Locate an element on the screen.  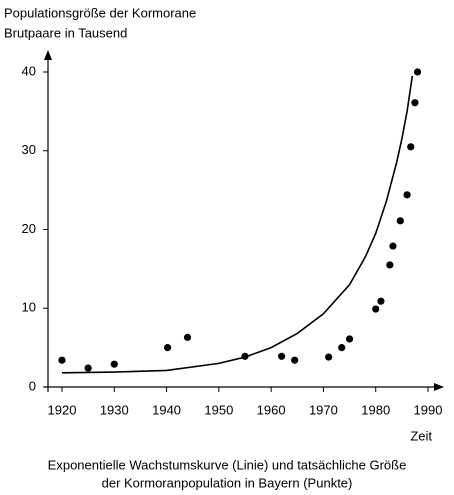
x-axis-arrow is located at coordinates (439, 387).